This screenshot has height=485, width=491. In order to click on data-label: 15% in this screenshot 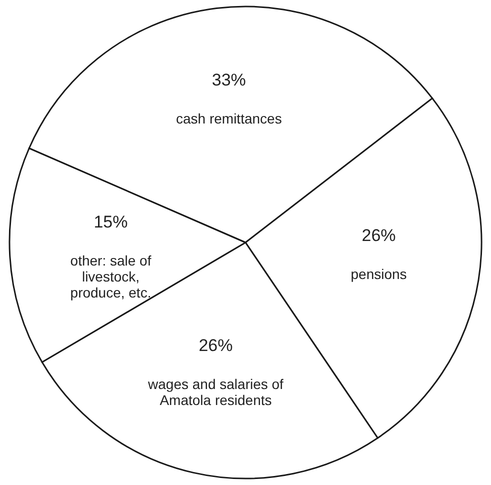, I will do `click(111, 222)`.